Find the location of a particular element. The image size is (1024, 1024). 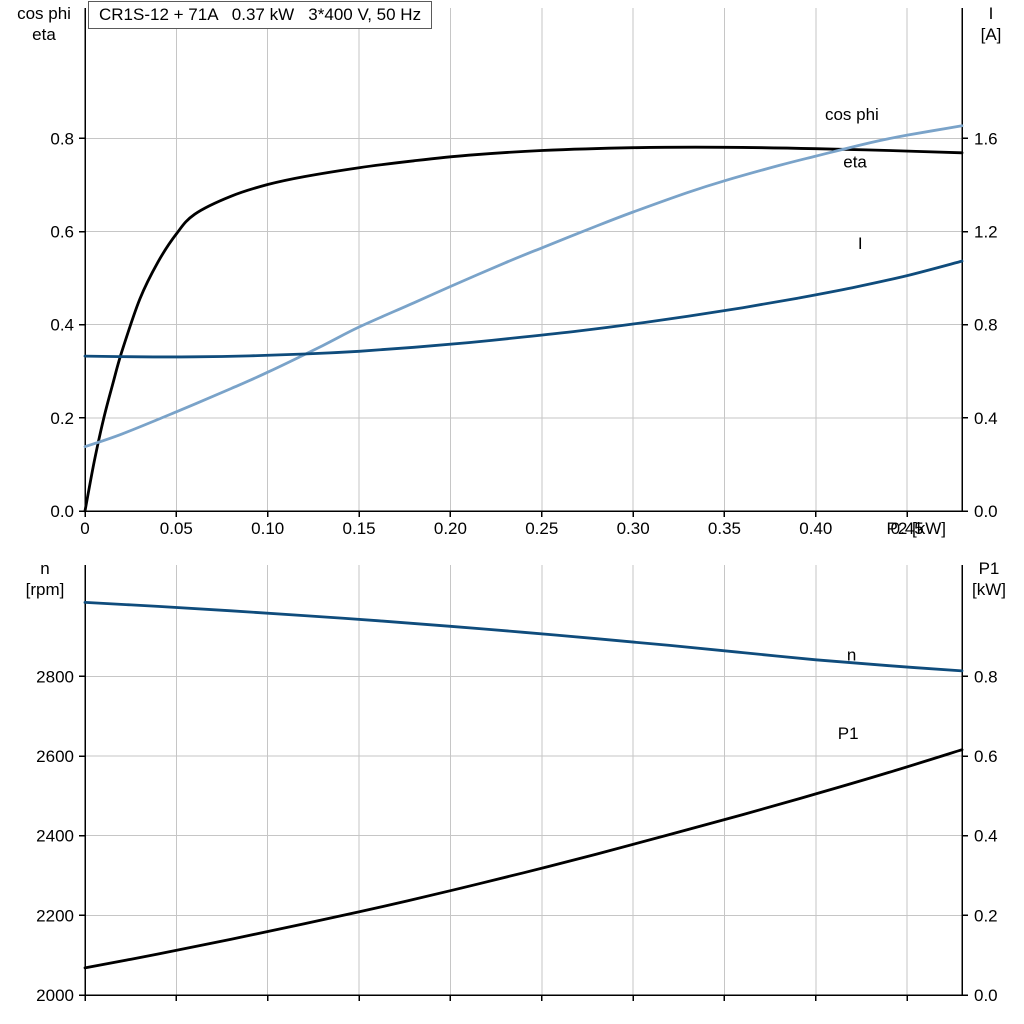

left-tick-label: 2200 is located at coordinates (55, 915).